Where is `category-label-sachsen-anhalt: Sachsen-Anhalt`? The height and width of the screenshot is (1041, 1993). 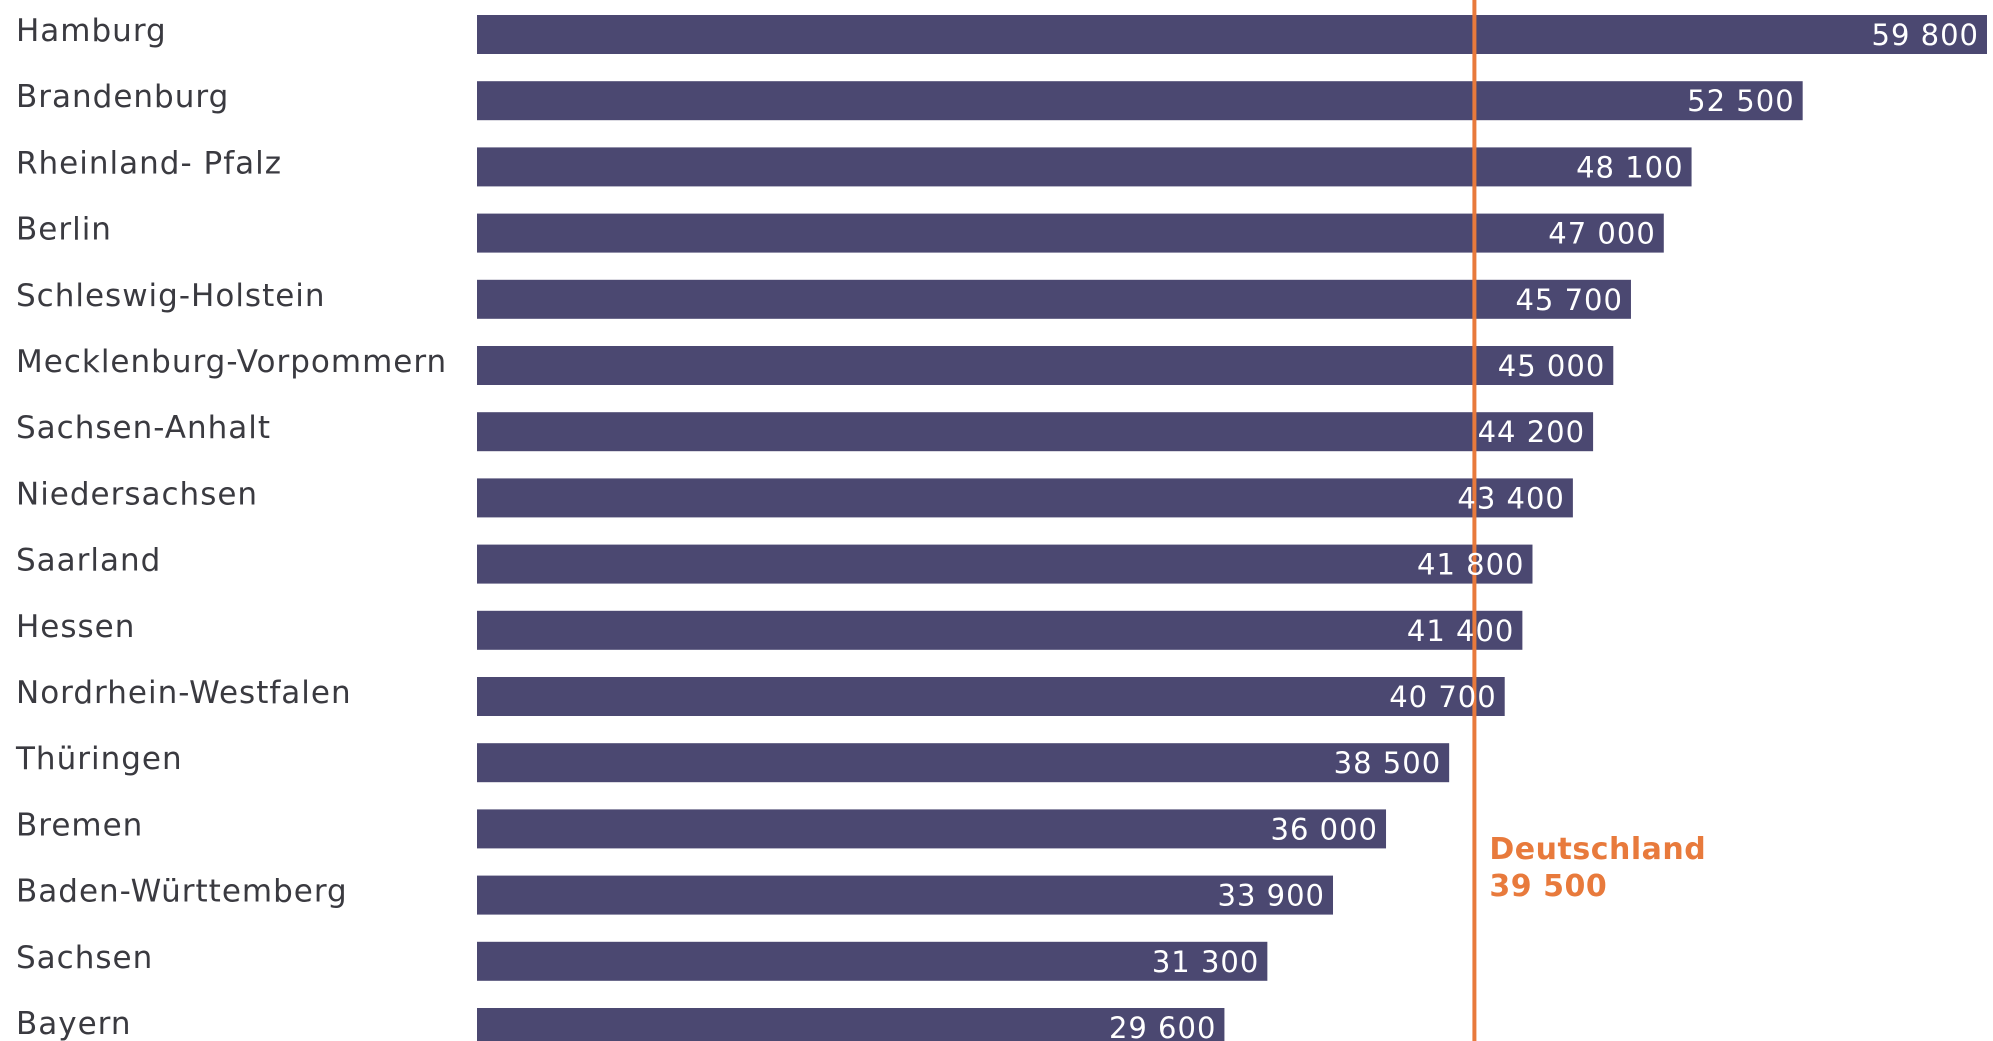 category-label-sachsen-anhalt: Sachsen-Anhalt is located at coordinates (143, 428).